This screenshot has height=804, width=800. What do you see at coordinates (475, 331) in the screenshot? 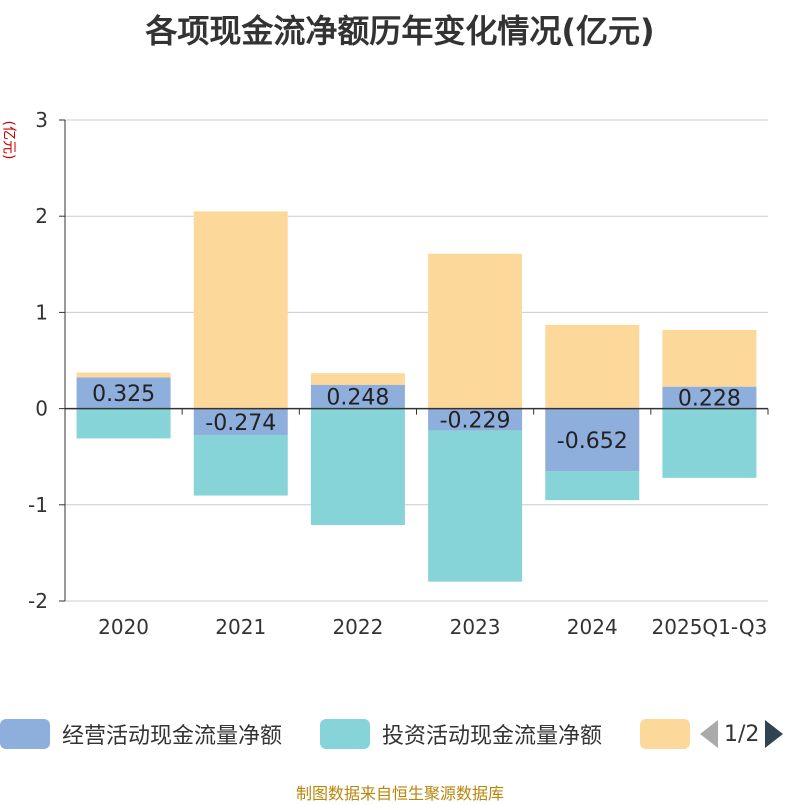
I see `bar-series2-2023` at bounding box center [475, 331].